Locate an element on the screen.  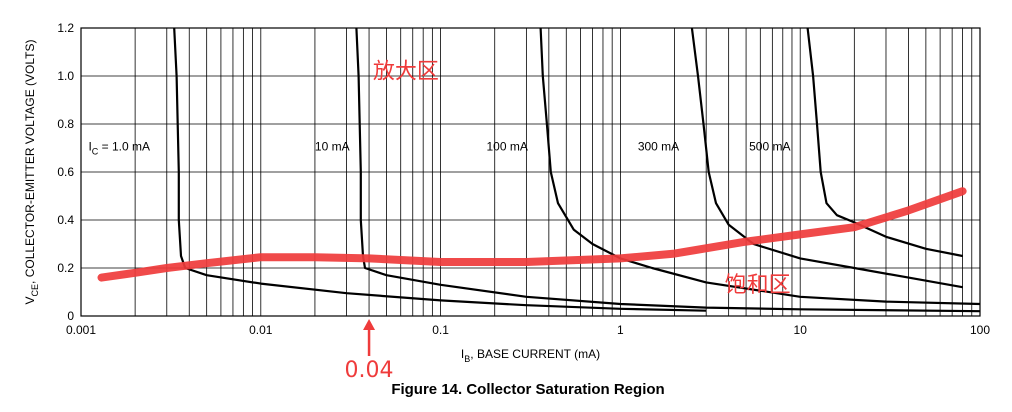
series-curve is located at coordinates (884, 142).